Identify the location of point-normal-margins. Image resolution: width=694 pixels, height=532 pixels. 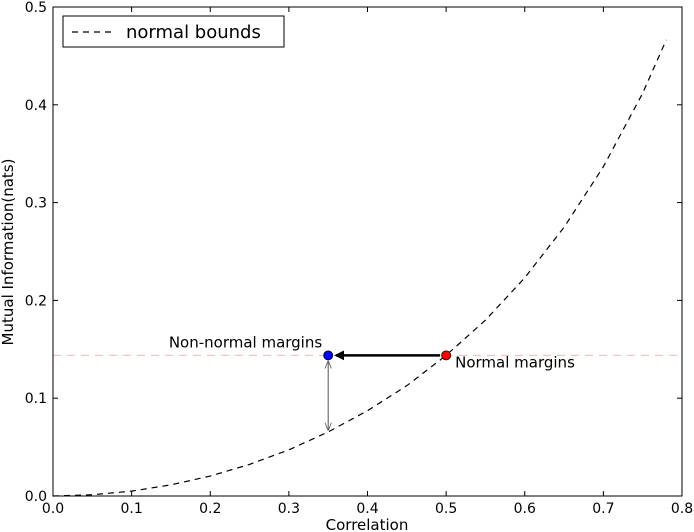
(446, 355).